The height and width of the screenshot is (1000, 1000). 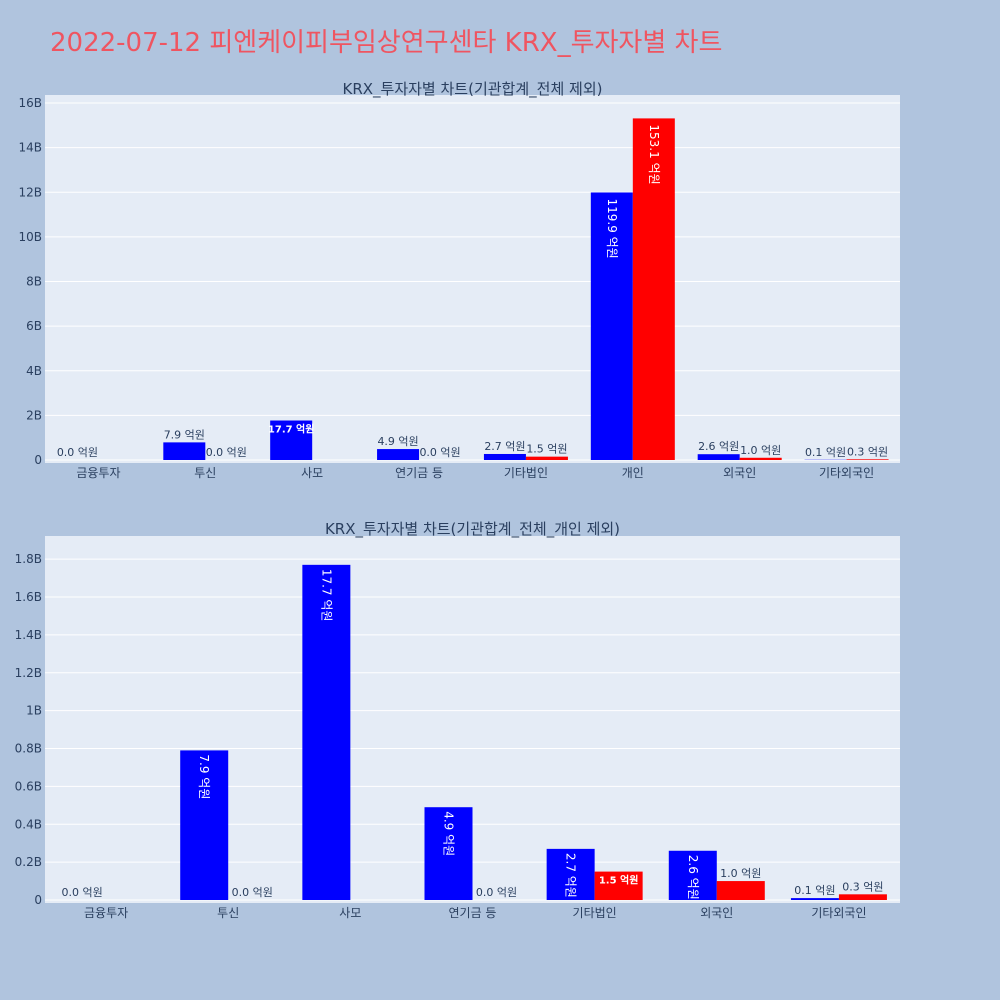 I want to click on x-tick-label: 개인, so click(x=633, y=473).